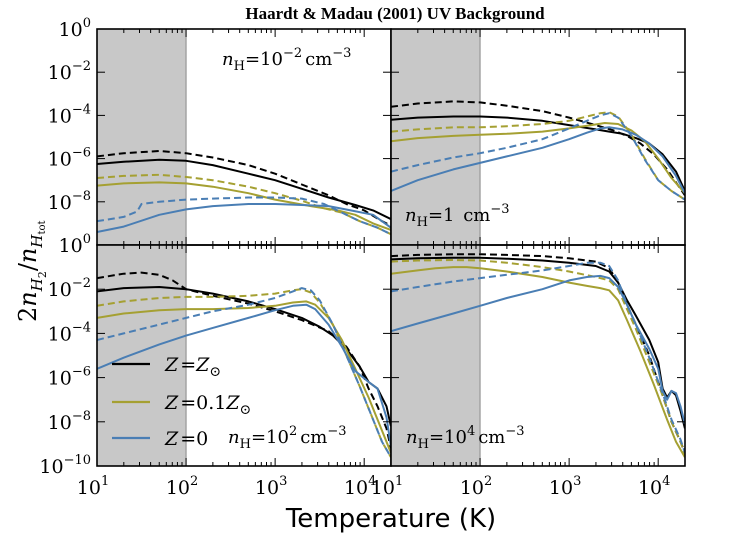 Image resolution: width=735 pixels, height=551 pixels. What do you see at coordinates (65, 465) in the screenshot?
I see `y-tick-label: 10⁻¹⁰` at bounding box center [65, 465].